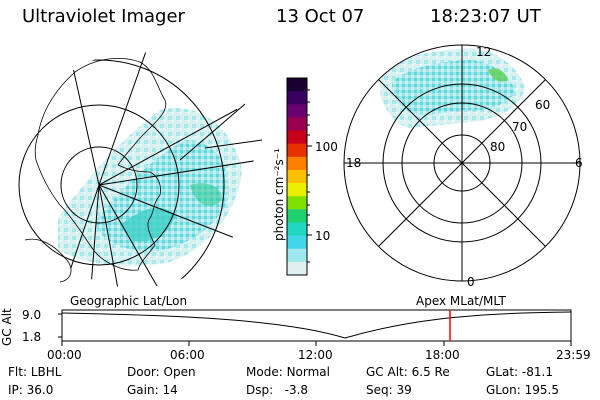 This screenshot has height=400, width=600. What do you see at coordinates (543, 105) in the screenshot?
I see `mlat-label-60: 60` at bounding box center [543, 105].